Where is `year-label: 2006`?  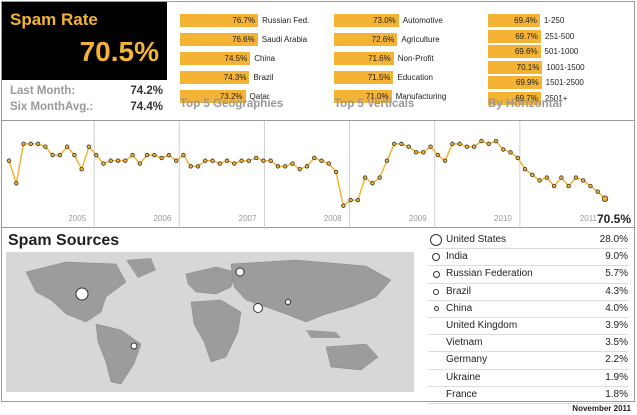
year-label: 2006 is located at coordinates (162, 218).